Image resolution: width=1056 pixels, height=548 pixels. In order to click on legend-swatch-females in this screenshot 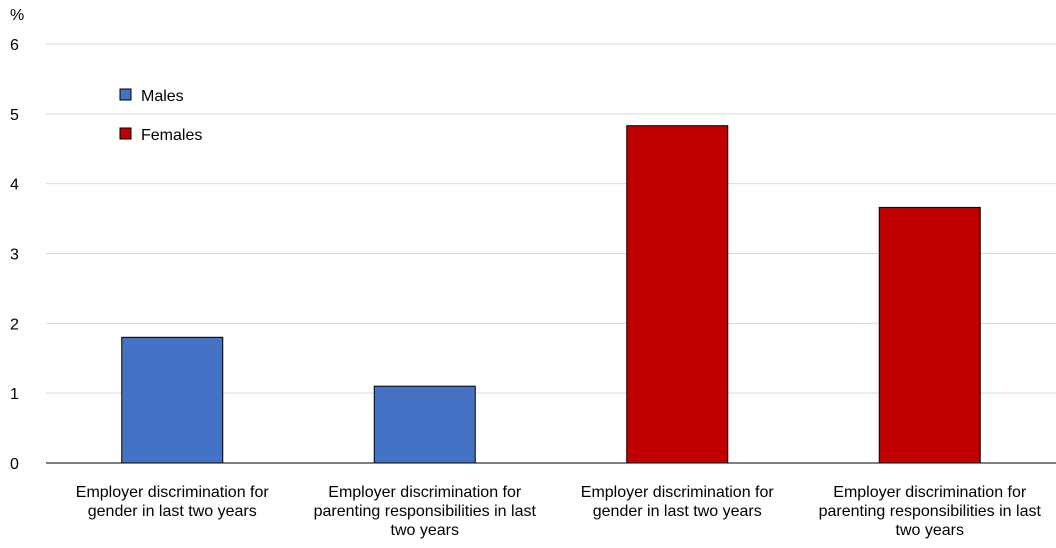, I will do `click(125, 133)`.